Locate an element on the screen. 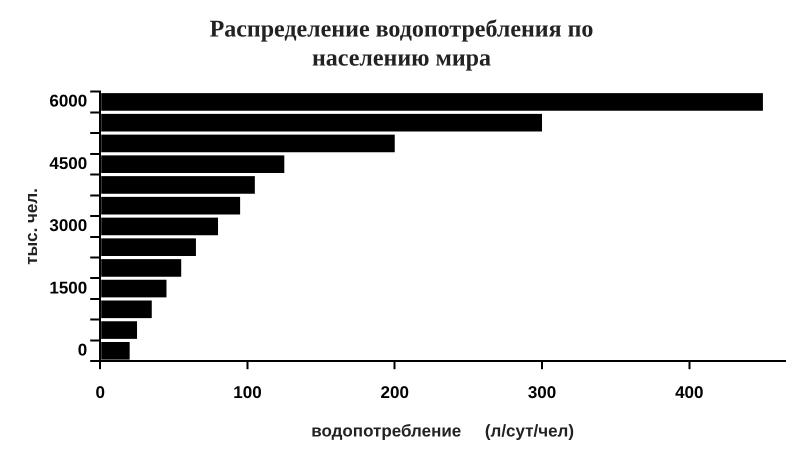 The width and height of the screenshot is (803, 454). y-tick-label: 4500 is located at coordinates (68, 163).